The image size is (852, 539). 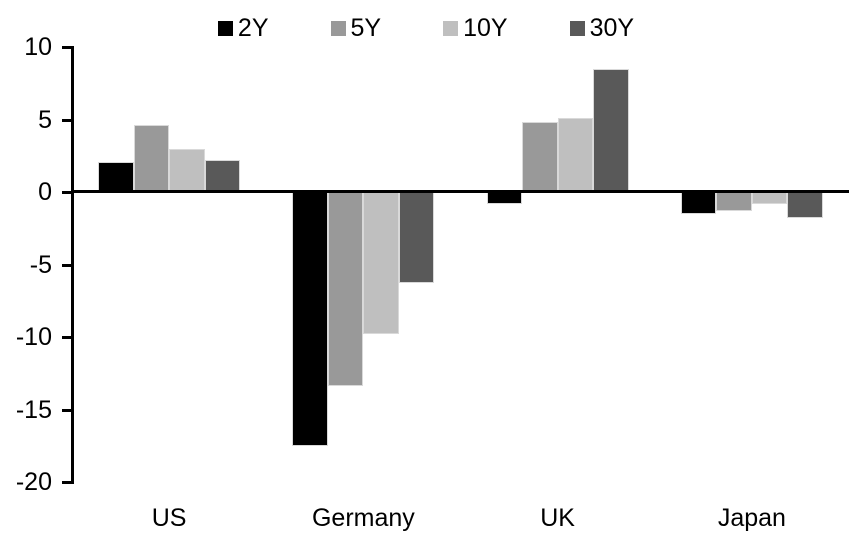 I want to click on legend-item-2y: 2Y, so click(x=243, y=28).